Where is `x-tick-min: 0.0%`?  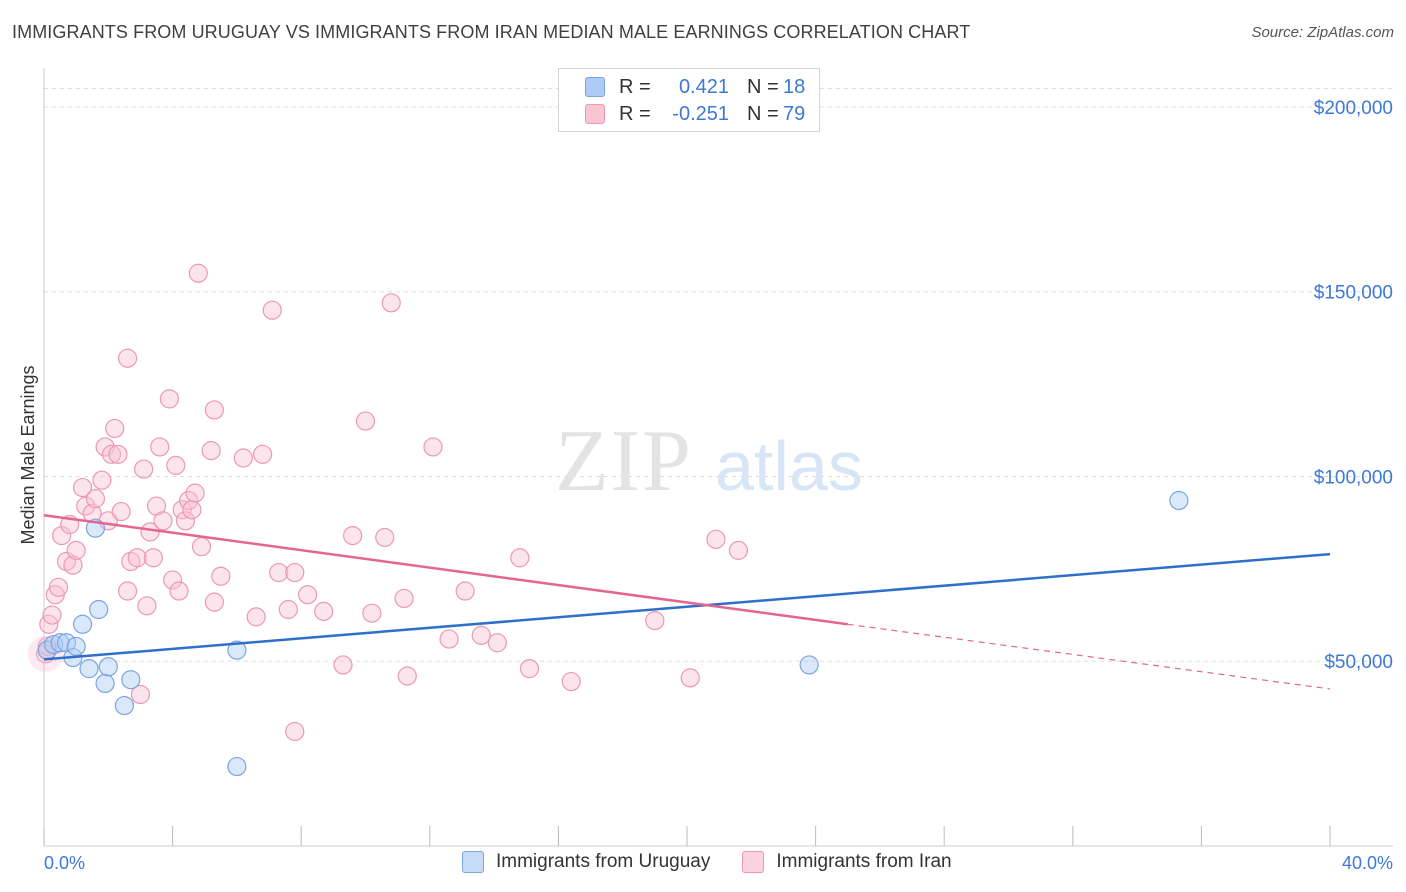 x-tick-min: 0.0% is located at coordinates (64, 863).